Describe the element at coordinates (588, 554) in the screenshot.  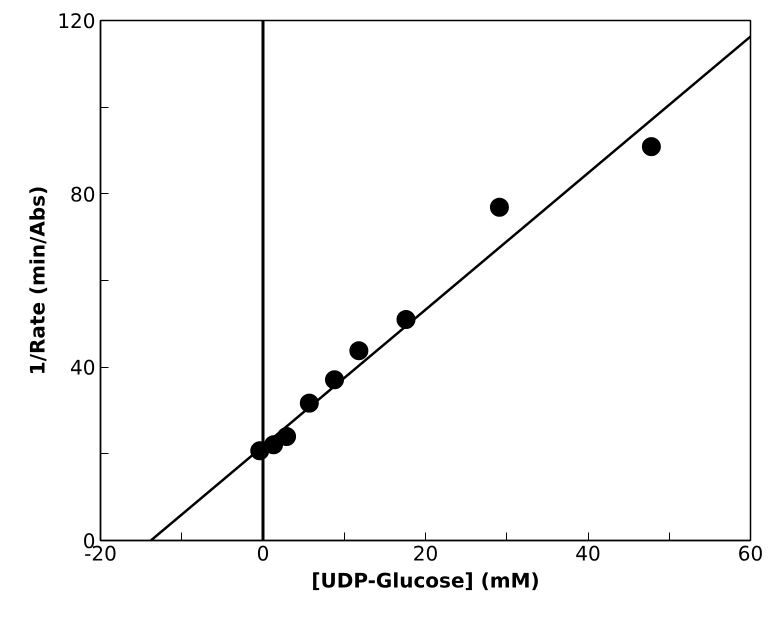
I see `x-tick-label: 40` at that location.